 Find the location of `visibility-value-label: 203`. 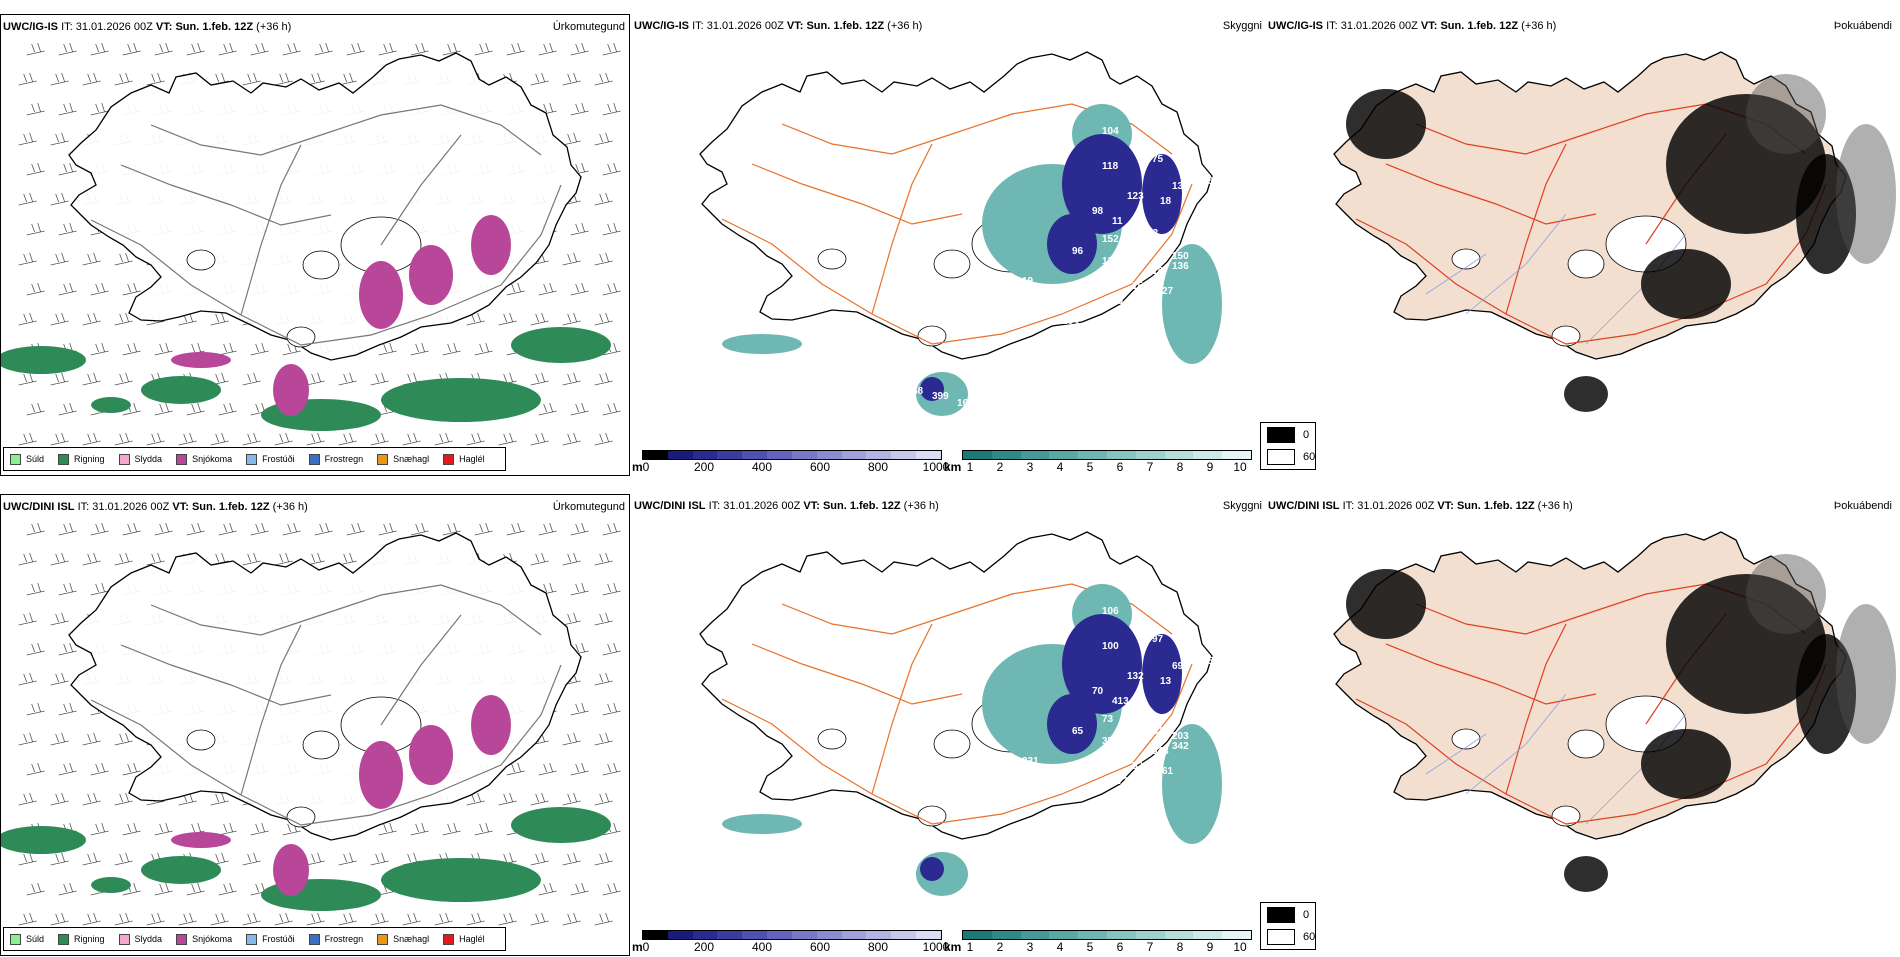

visibility-value-label: 203 is located at coordinates (1180, 736).